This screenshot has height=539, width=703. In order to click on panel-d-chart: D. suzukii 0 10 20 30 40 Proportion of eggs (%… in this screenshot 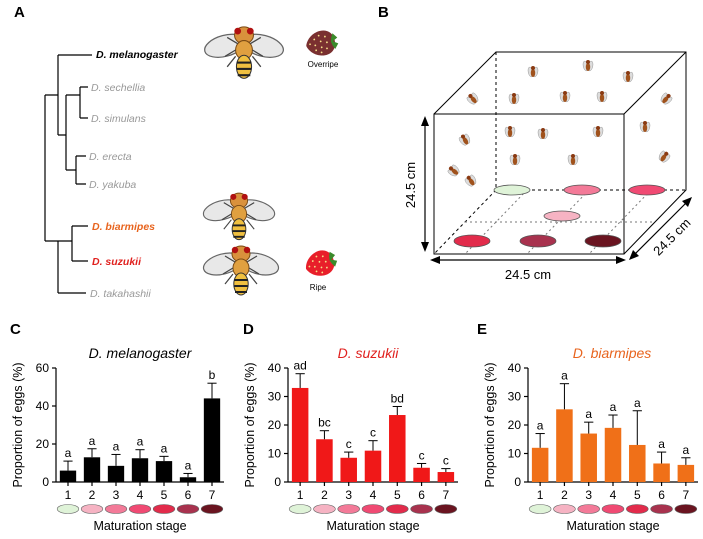, I will do `click(350, 439)`.